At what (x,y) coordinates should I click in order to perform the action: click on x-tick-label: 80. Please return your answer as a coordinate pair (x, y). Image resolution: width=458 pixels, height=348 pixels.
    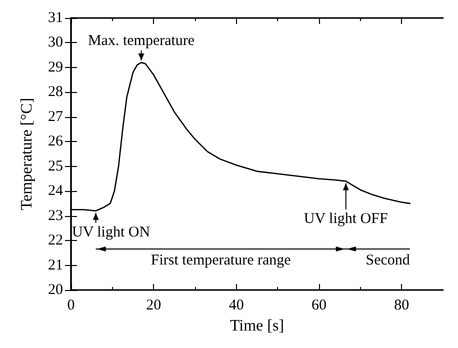
    Looking at the image, I should click on (402, 306).